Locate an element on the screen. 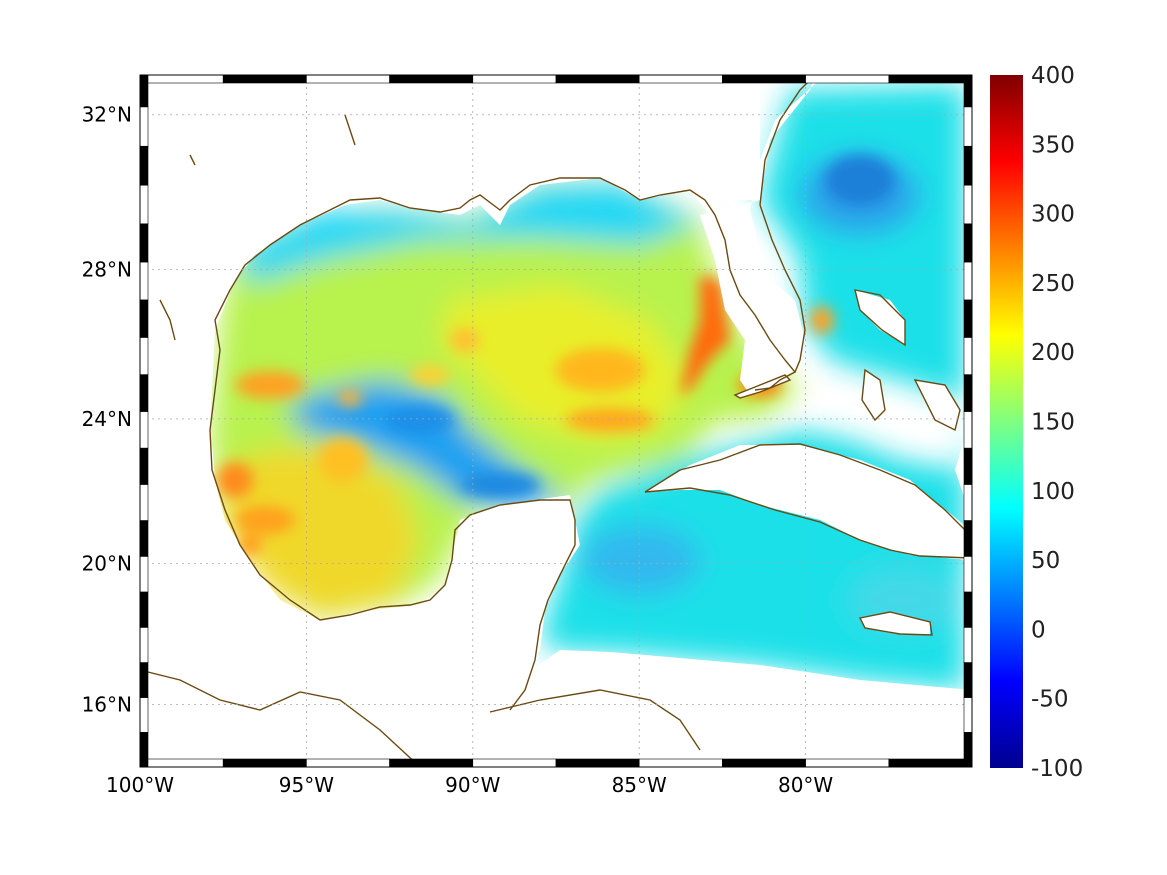 Image resolution: width=1167 pixels, height=875 pixels. y-tick-labels: 16°N 20°N 24°N 28°N 32°N is located at coordinates (107, 410).